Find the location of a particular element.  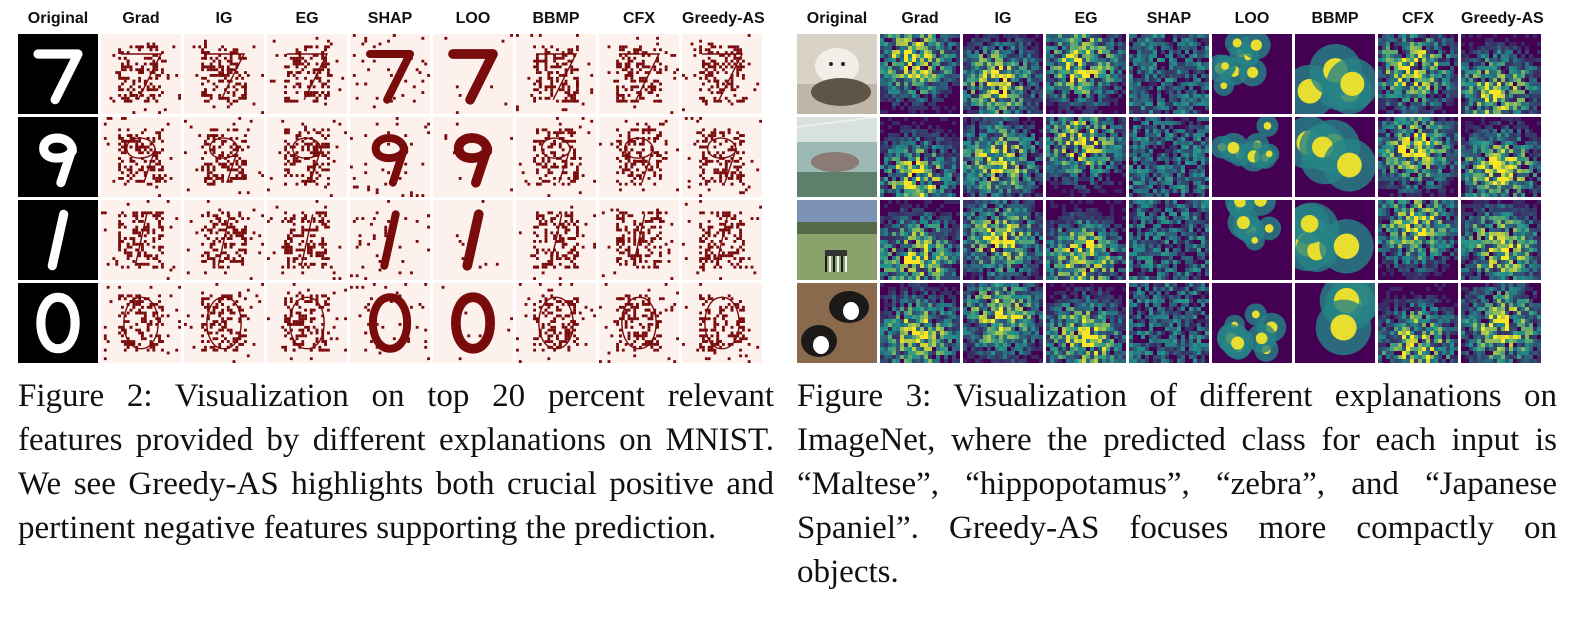

figure-2-header: IG is located at coordinates (224, 18).